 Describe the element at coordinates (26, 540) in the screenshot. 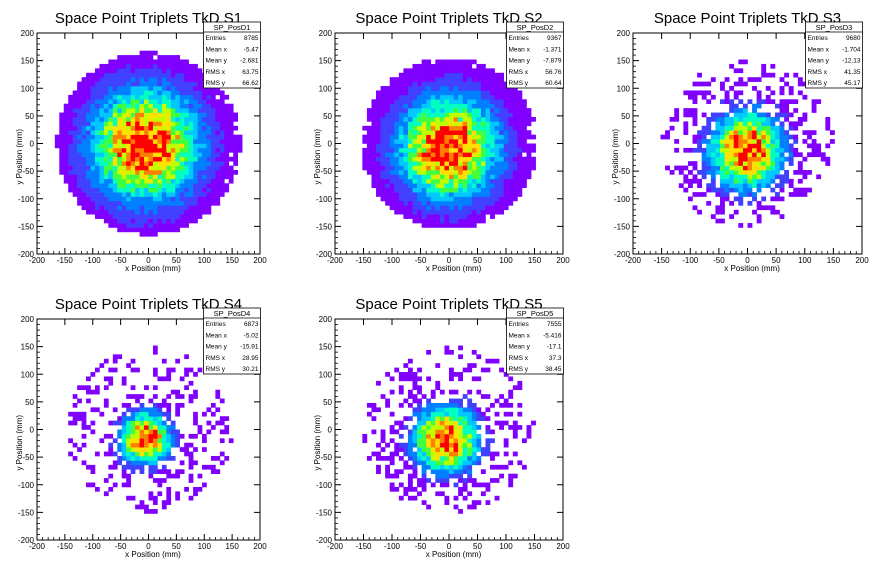

I see `y-tick-label: -200` at that location.